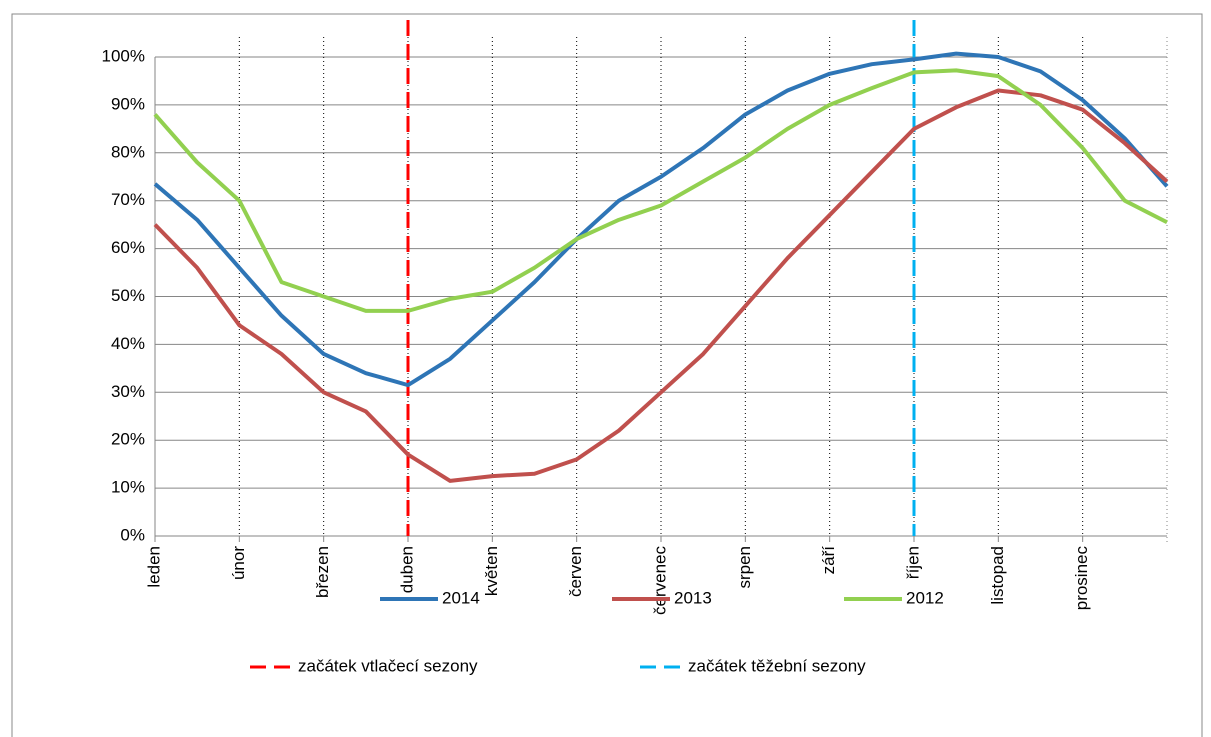 This screenshot has width=1211, height=737. What do you see at coordinates (123, 55) in the screenshot?
I see `y-tick-label: 100%` at bounding box center [123, 55].